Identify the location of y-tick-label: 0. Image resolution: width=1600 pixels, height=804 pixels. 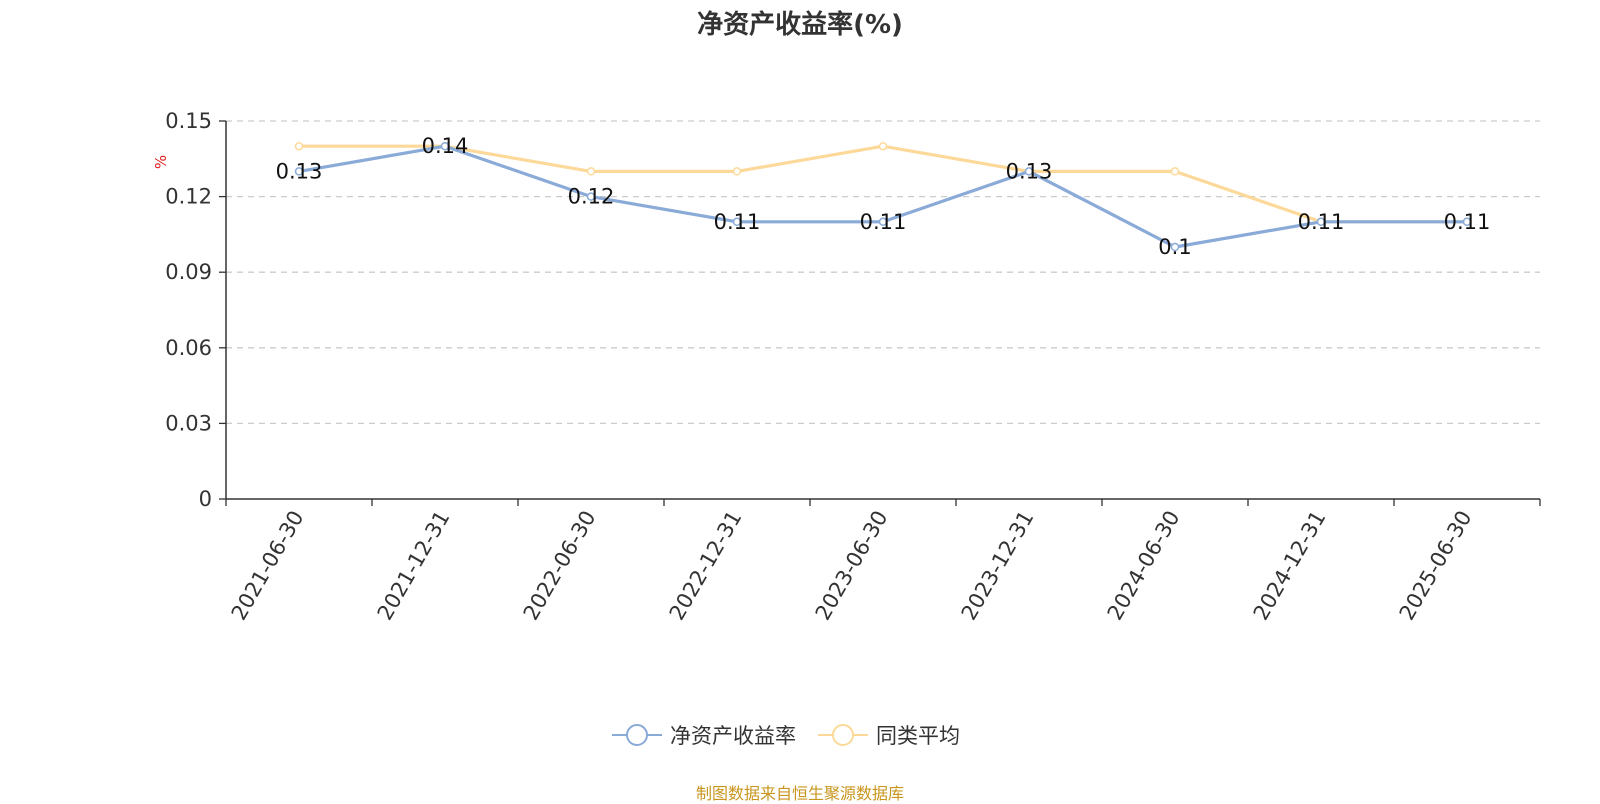
(205, 499).